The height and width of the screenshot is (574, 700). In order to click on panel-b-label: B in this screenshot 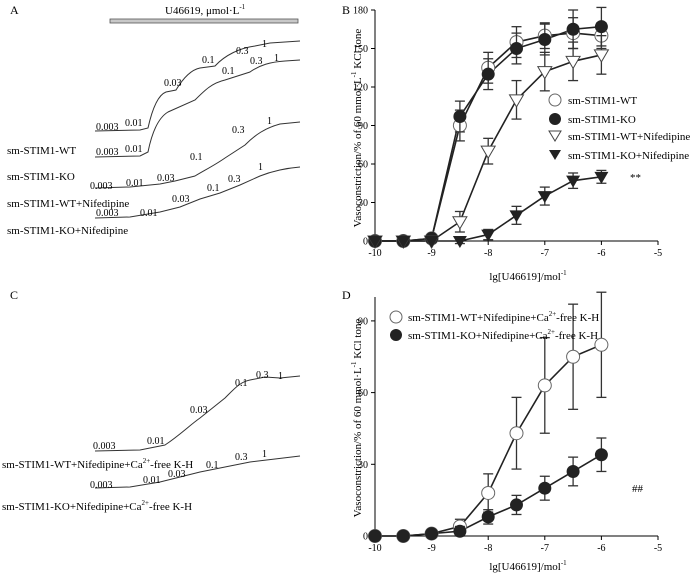, I will do `click(346, 10)`.